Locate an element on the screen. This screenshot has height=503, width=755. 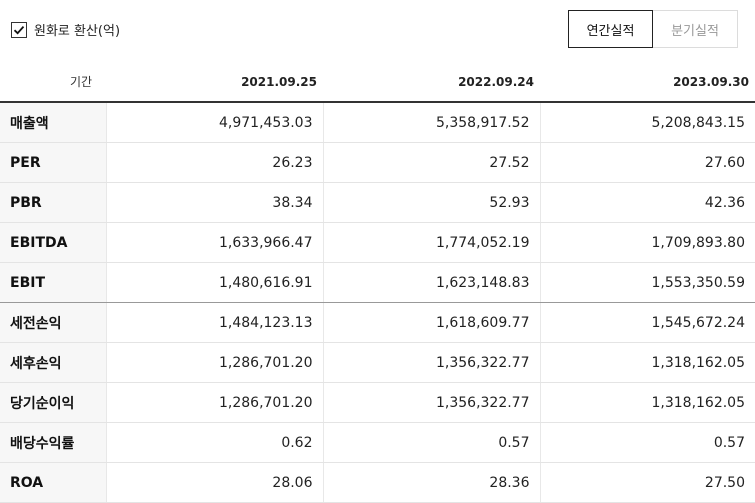
period-toggle: 연간실적 분기실적 is located at coordinates (653, 29).